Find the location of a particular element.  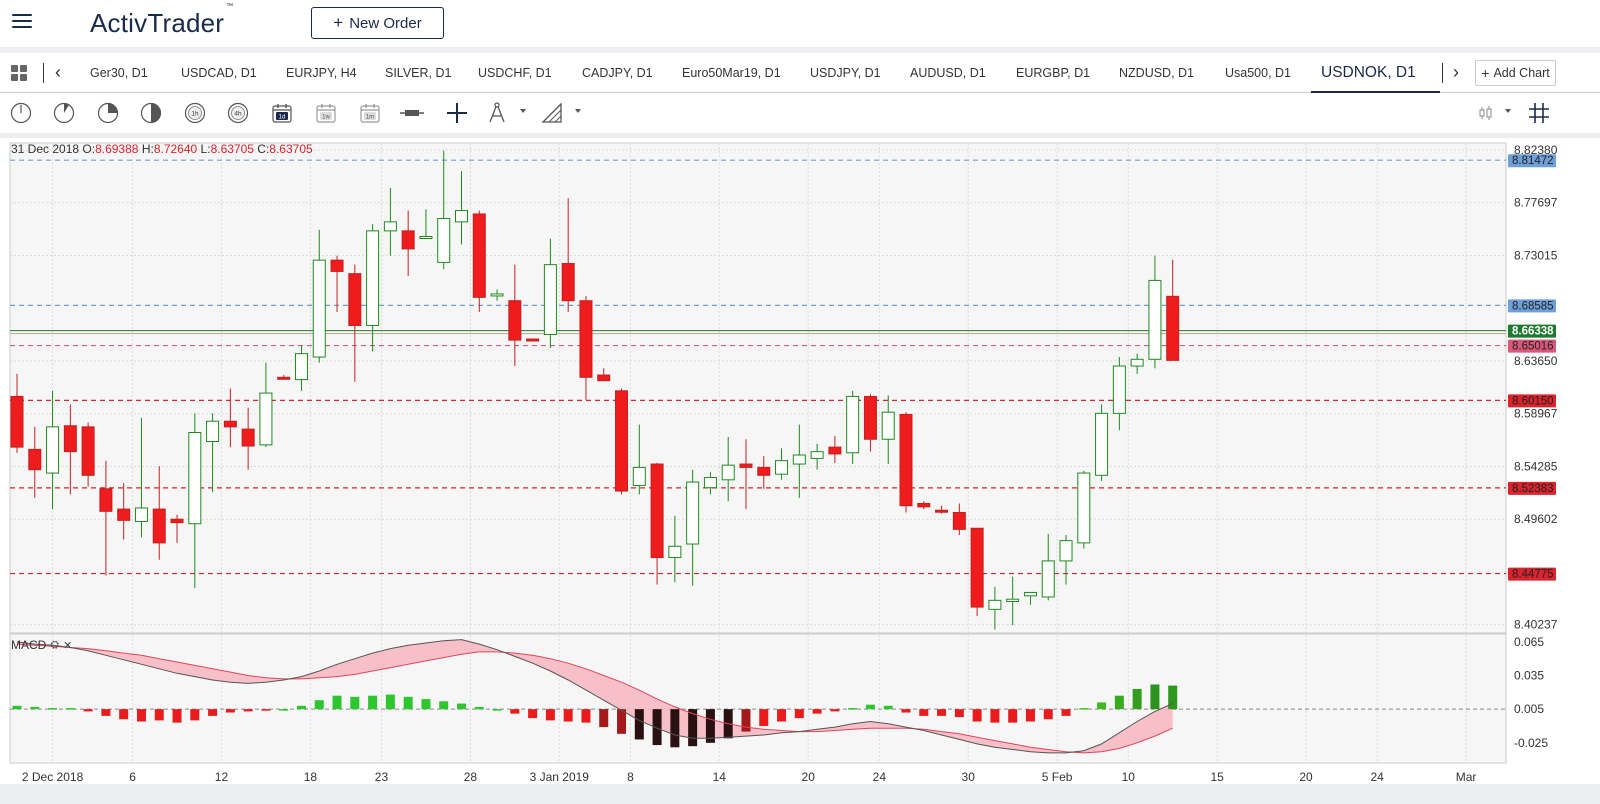

tabs-scroll-left-icon: ‹ is located at coordinates (58, 72).